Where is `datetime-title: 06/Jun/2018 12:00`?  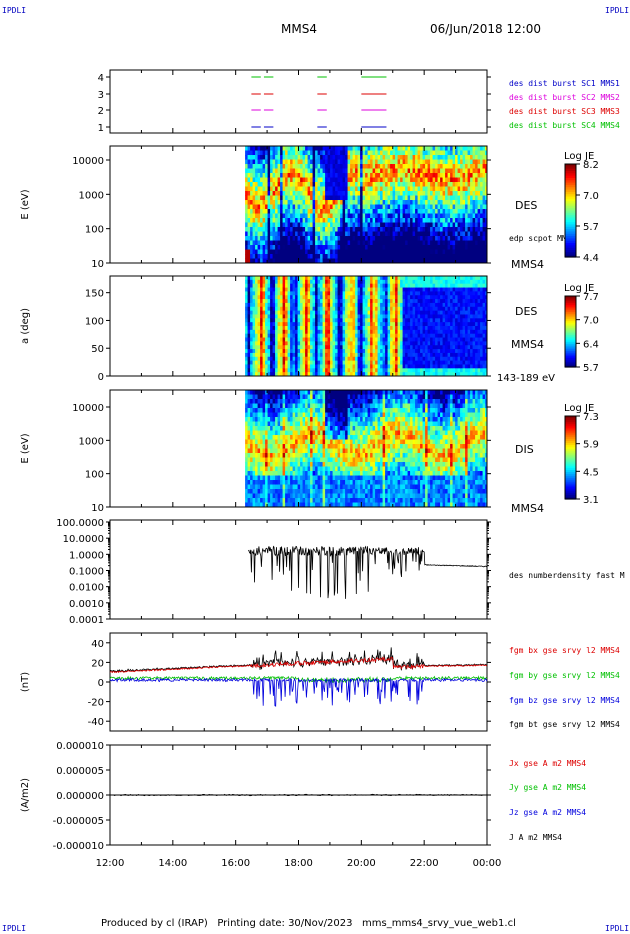
datetime-title: 06/Jun/2018 12:00 is located at coordinates (486, 29).